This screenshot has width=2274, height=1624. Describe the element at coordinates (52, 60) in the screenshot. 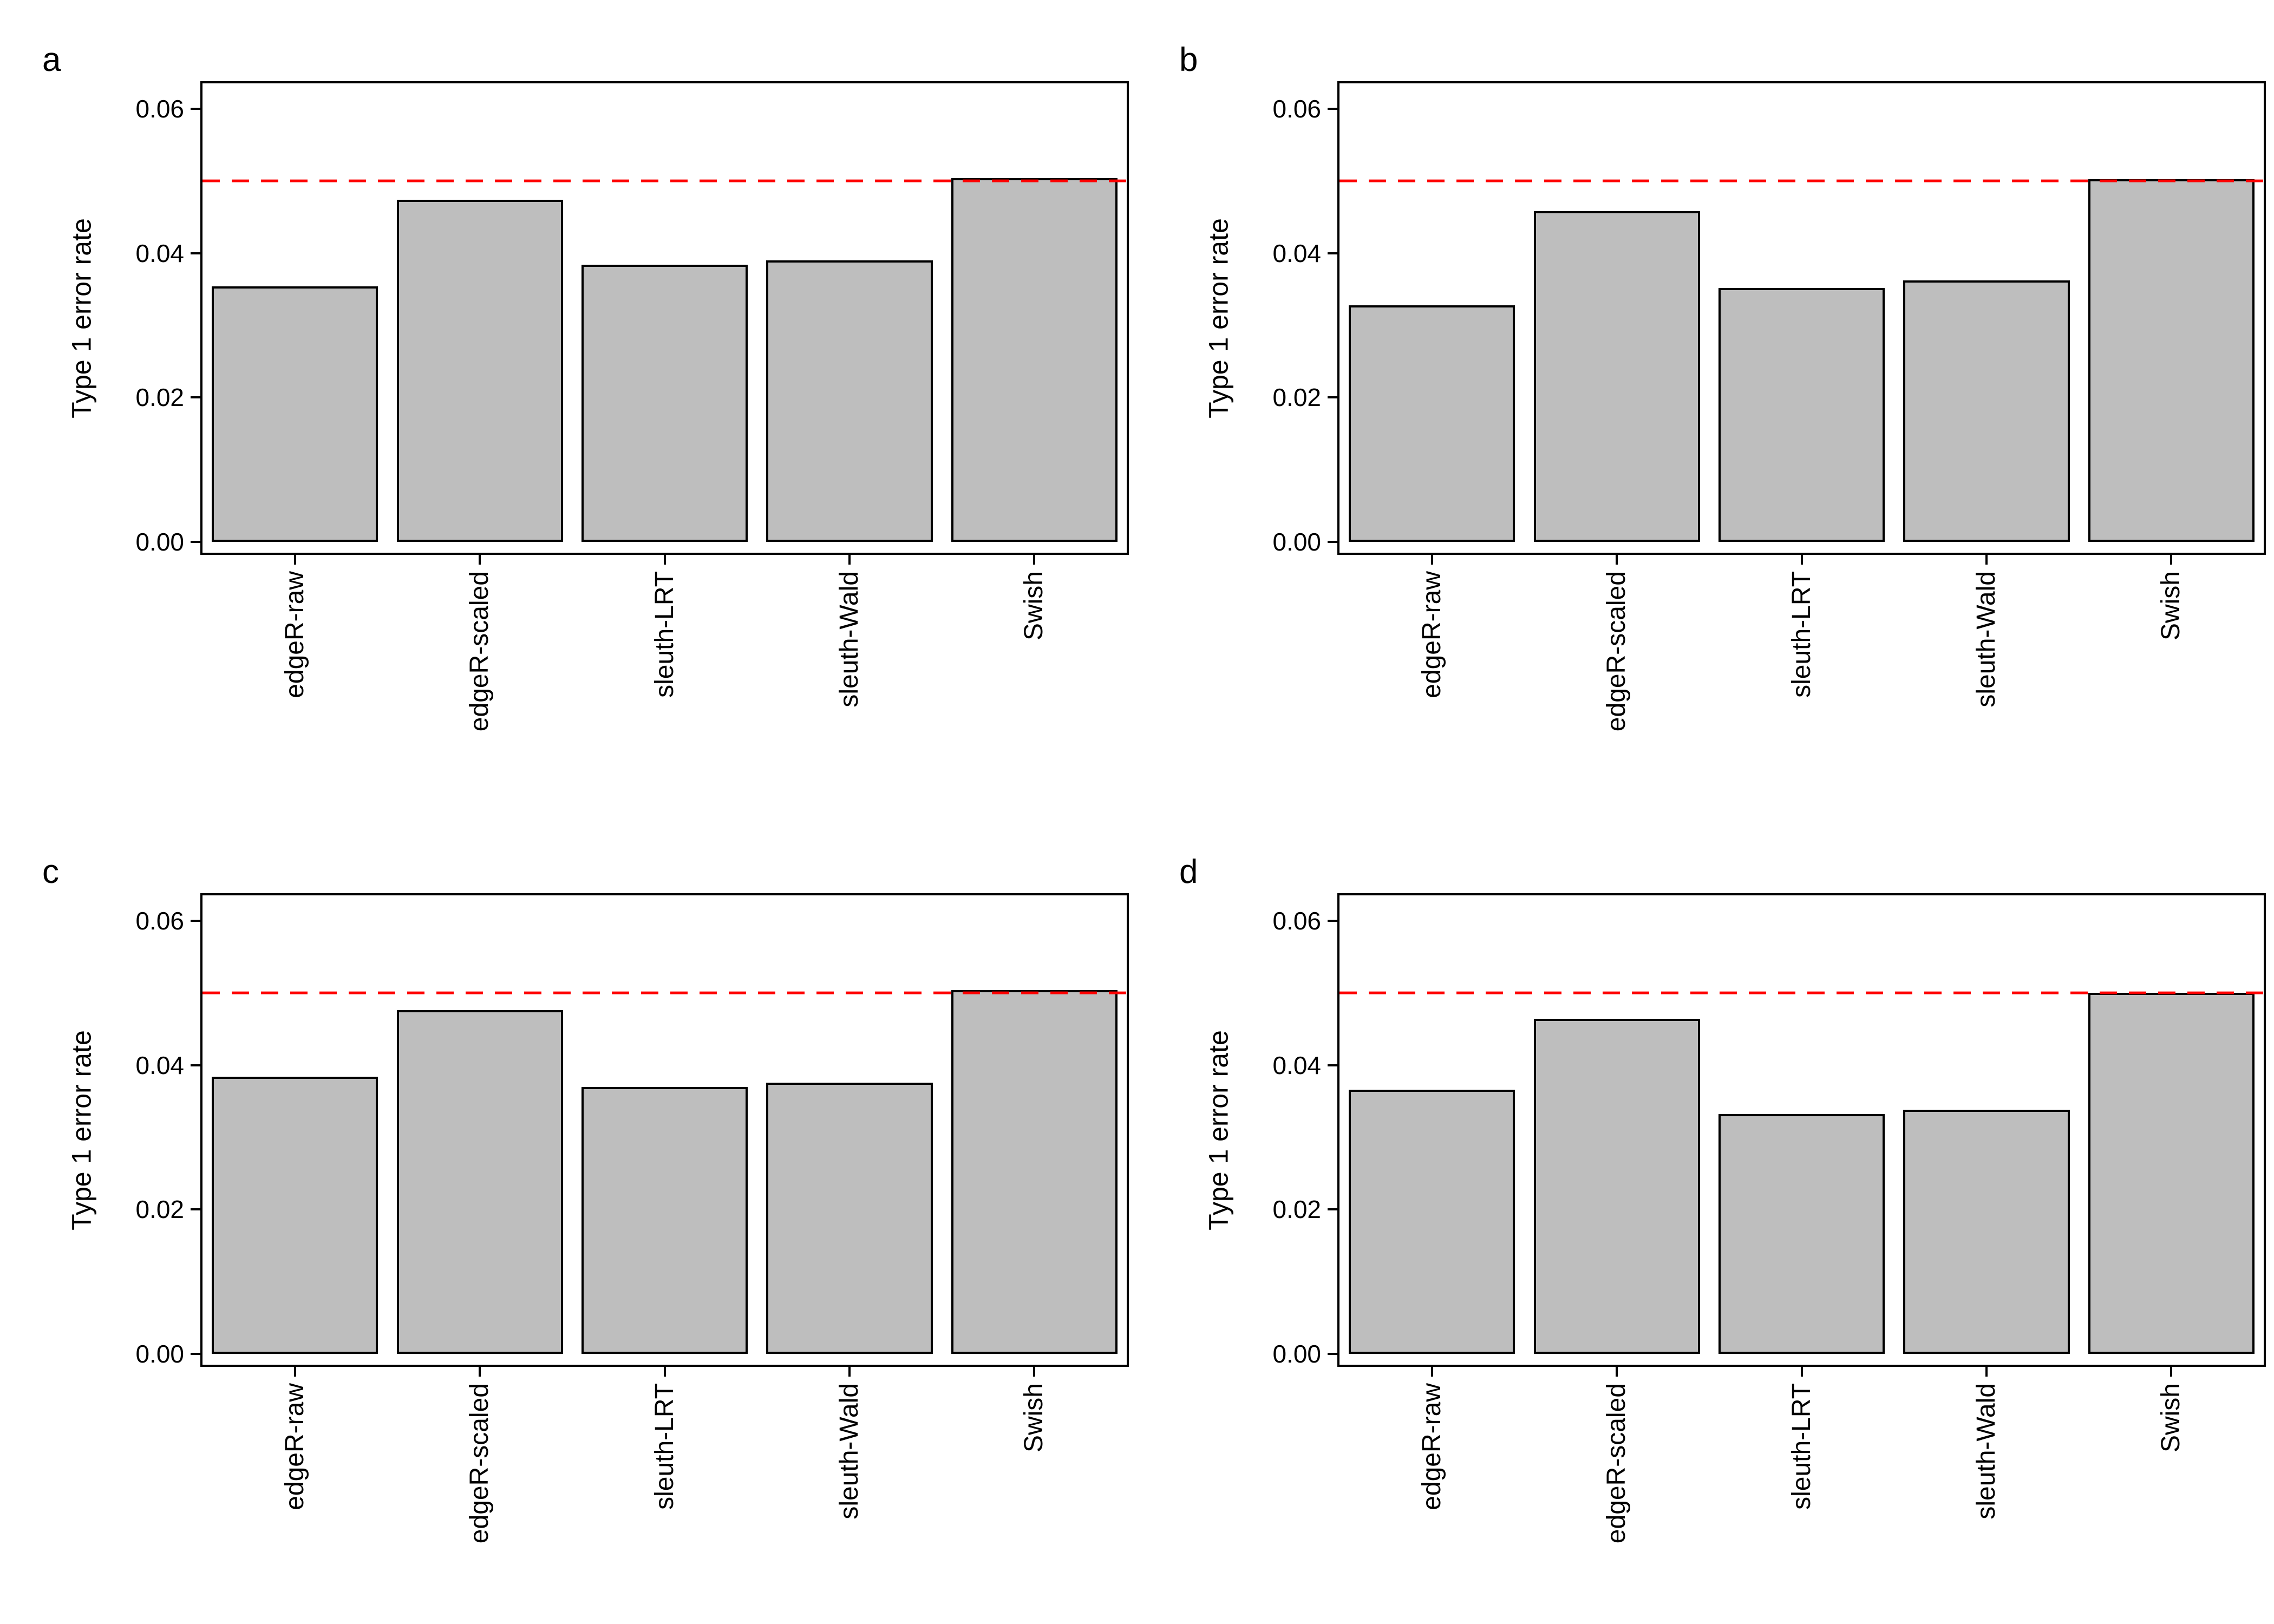

I see `panel-tag: a` at that location.